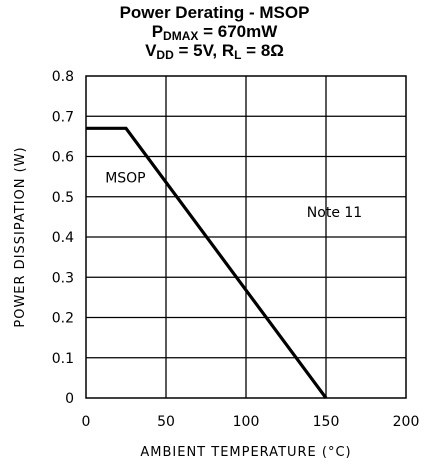 The height and width of the screenshot is (469, 429). Describe the element at coordinates (69, 399) in the screenshot. I see `y-tick-label: 0` at that location.